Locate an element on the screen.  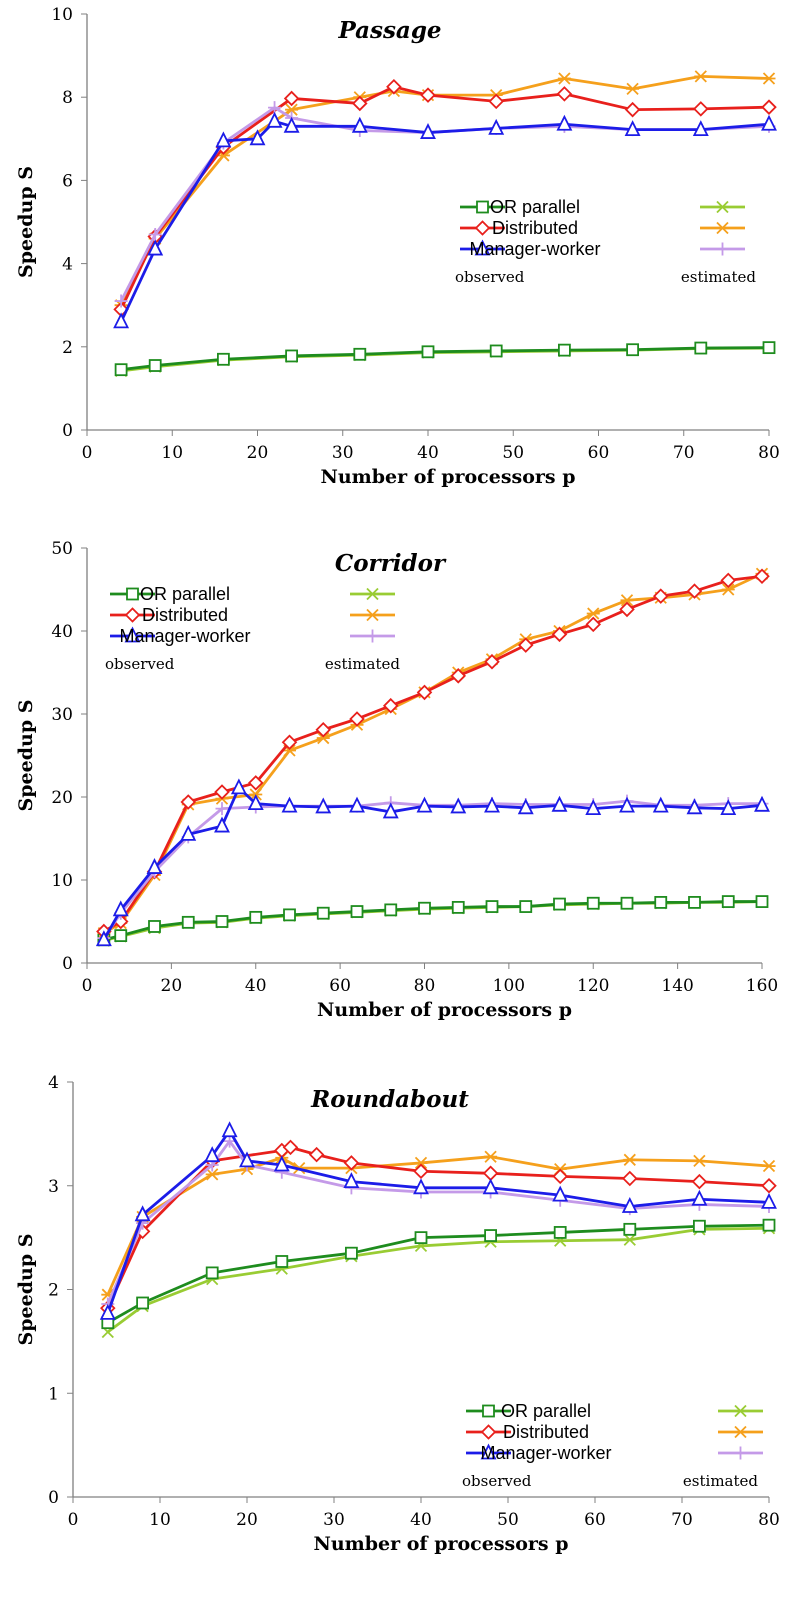
chart-title: Roundabout is located at coordinates (389, 1099).